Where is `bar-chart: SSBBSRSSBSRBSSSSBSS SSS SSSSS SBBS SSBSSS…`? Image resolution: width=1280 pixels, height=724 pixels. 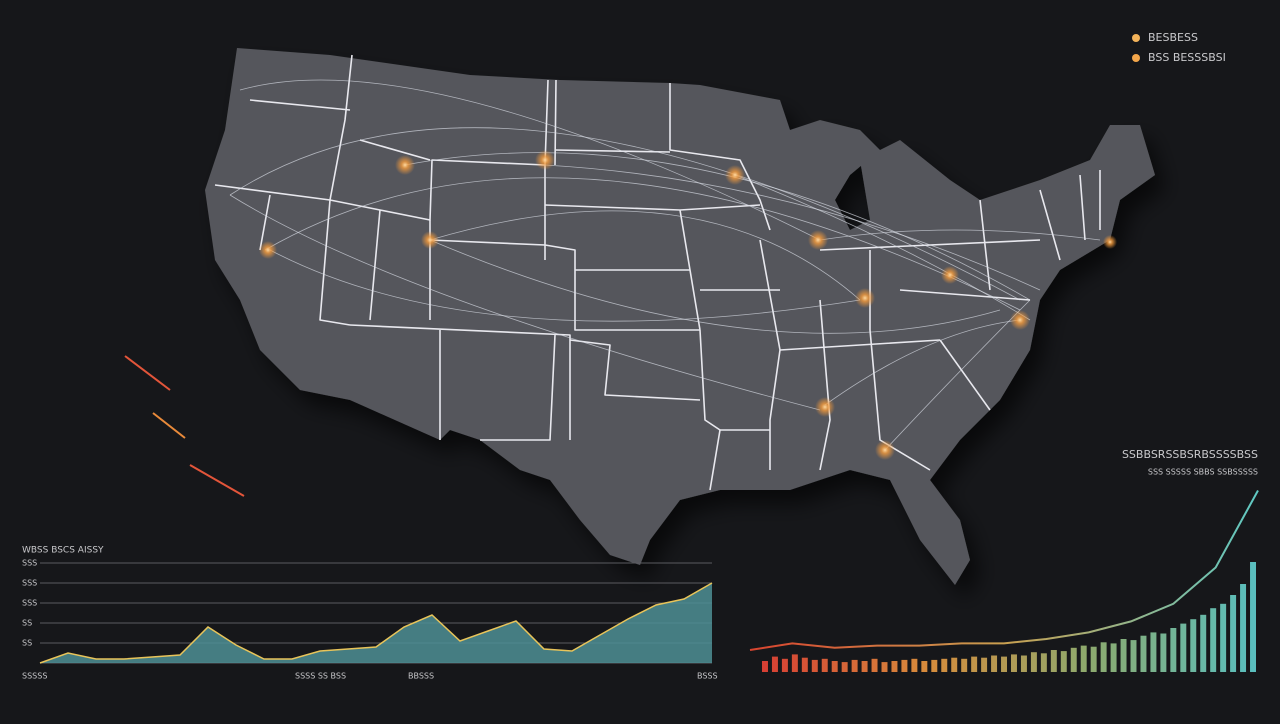 bar-chart: SSBBSRSSBSRBSSSSBSS SSS SSSSS SBBS SSBSSS… is located at coordinates (1004, 560).